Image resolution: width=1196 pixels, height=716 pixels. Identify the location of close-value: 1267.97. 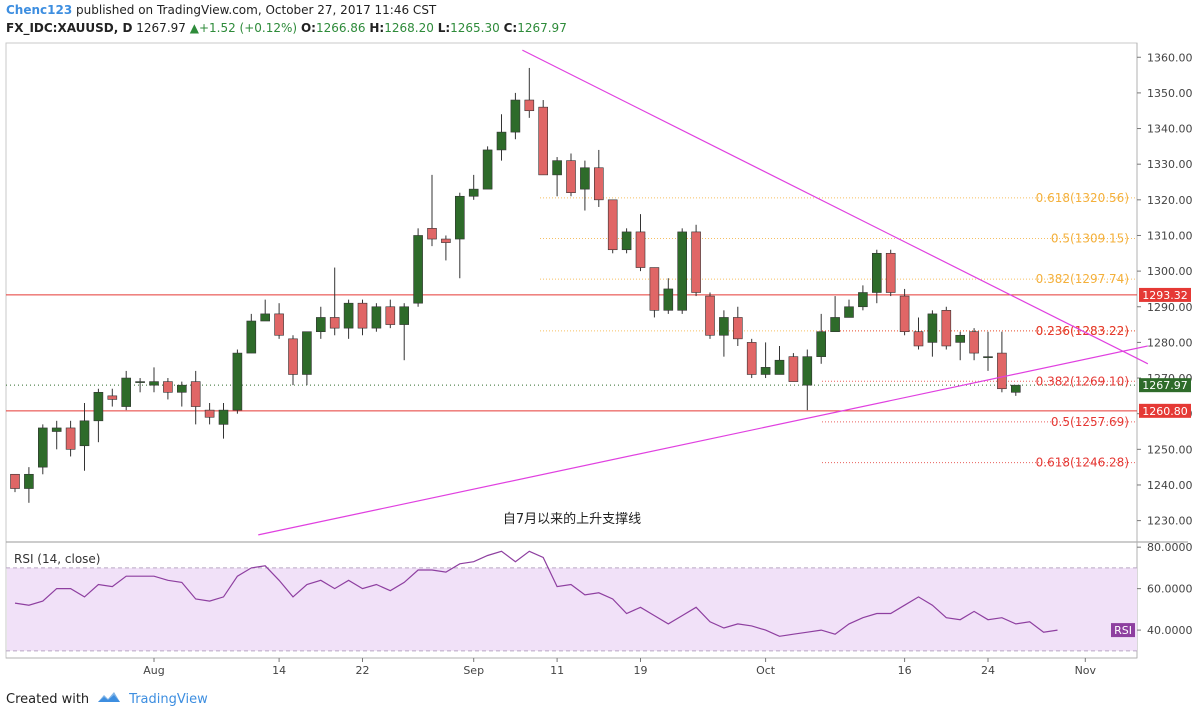
(542, 28).